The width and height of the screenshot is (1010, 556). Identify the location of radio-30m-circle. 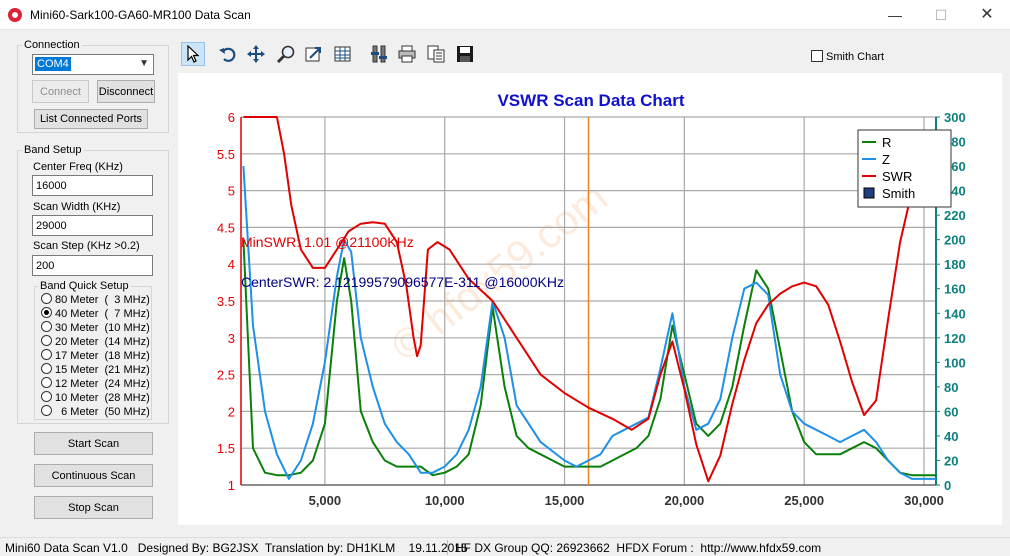
(46, 326).